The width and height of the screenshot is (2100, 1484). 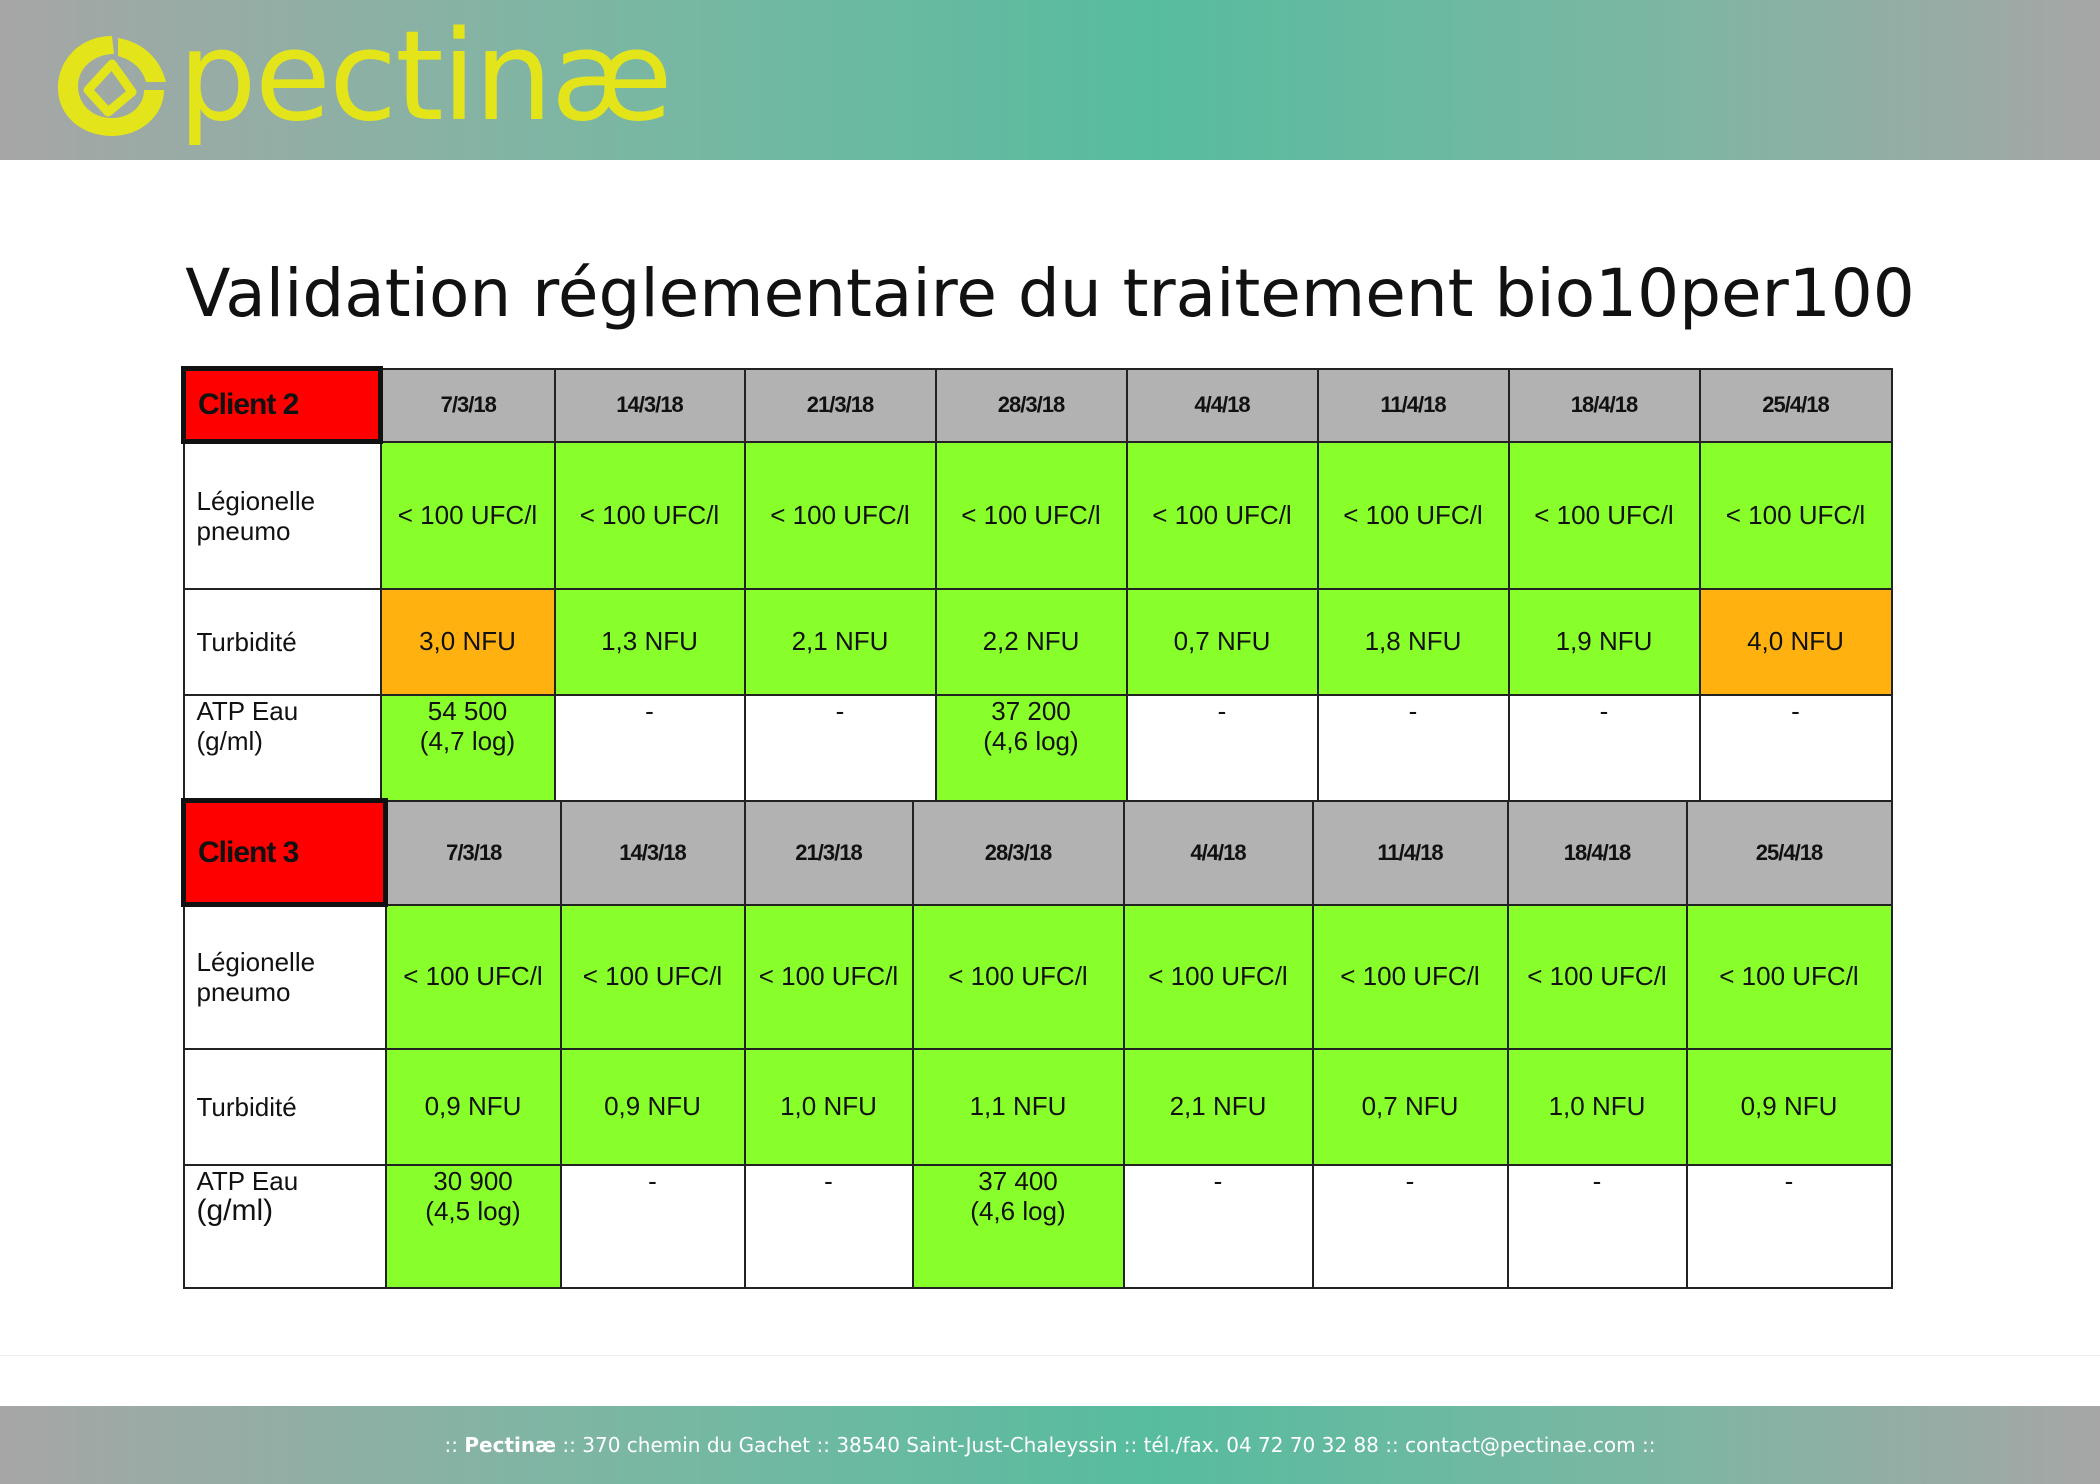 What do you see at coordinates (1604, 641) in the screenshot?
I see `turbidity-value-cell: 1,9 NFU` at bounding box center [1604, 641].